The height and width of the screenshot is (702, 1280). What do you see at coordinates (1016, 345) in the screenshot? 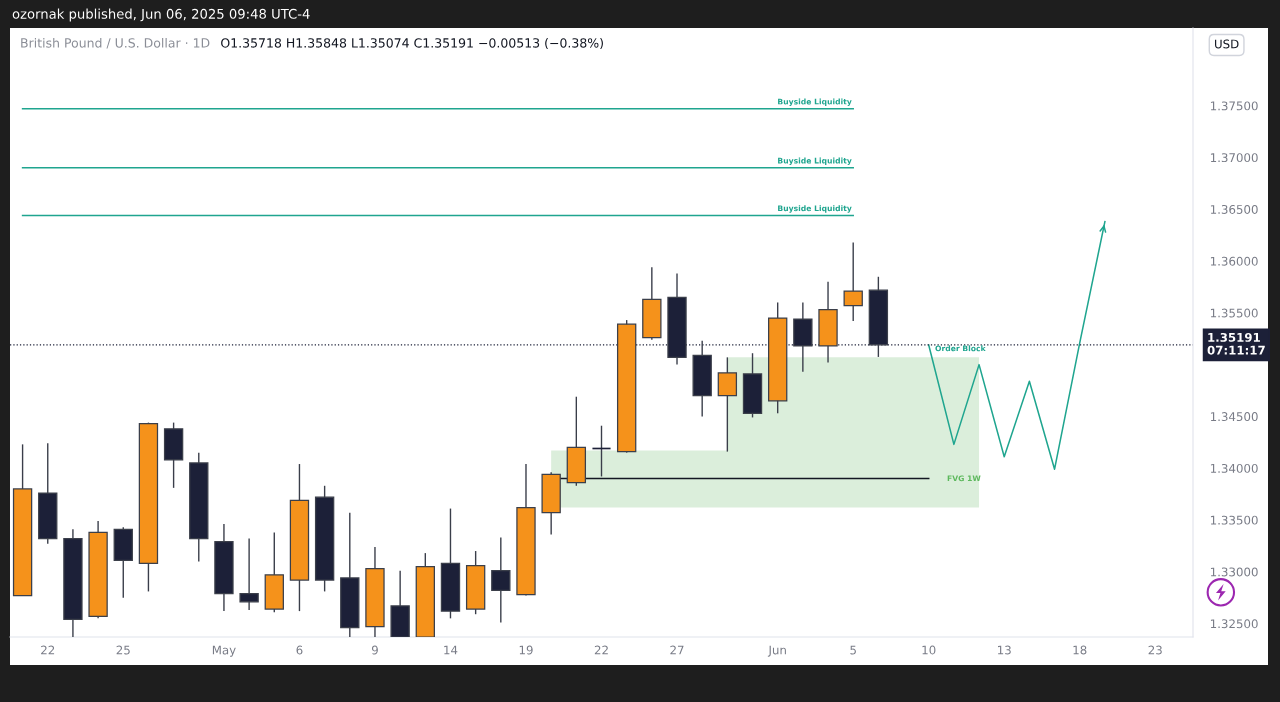
I see `line-series` at bounding box center [1016, 345].